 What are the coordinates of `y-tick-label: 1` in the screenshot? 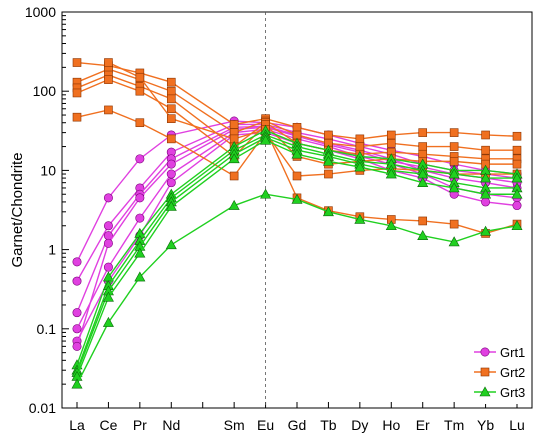 It's located at (52, 250).